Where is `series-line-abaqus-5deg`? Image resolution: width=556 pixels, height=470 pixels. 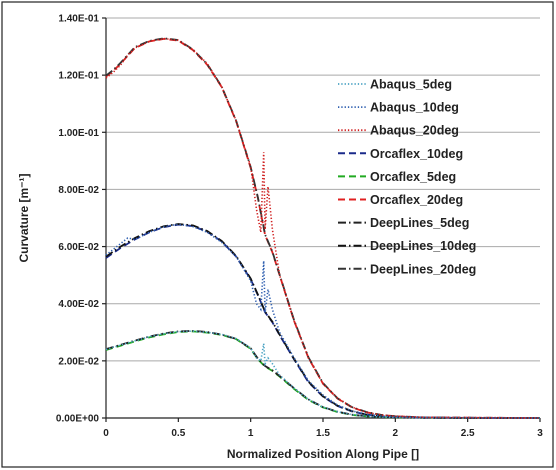
series-line-abaqus-5deg is located at coordinates (322, 374).